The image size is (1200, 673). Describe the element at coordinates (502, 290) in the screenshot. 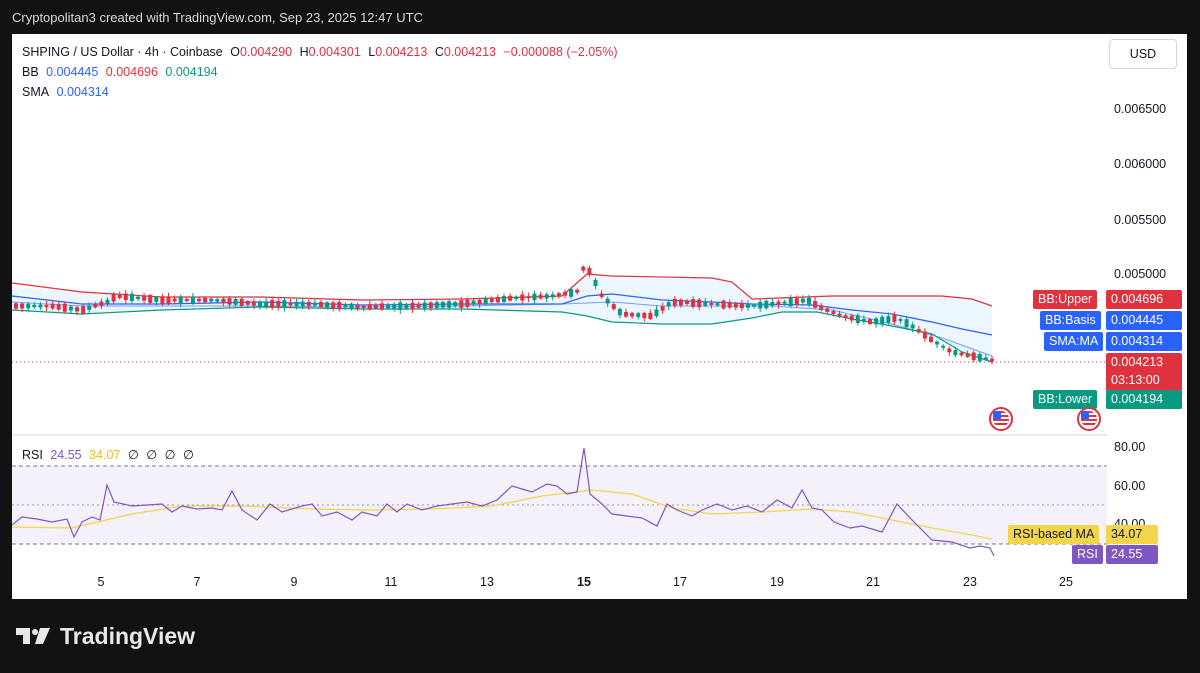

I see `bb-upper-line` at that location.